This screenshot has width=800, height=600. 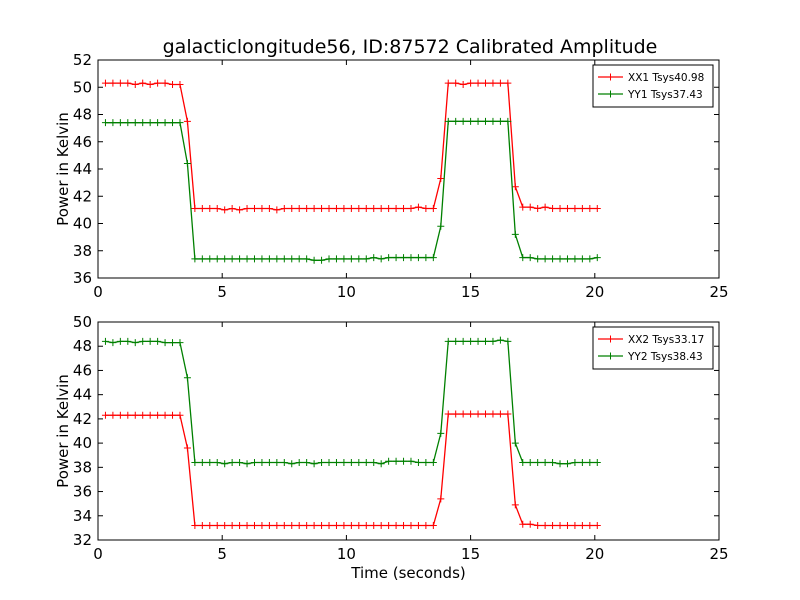 I want to click on y-tick-label: 44, so click(x=82, y=395).